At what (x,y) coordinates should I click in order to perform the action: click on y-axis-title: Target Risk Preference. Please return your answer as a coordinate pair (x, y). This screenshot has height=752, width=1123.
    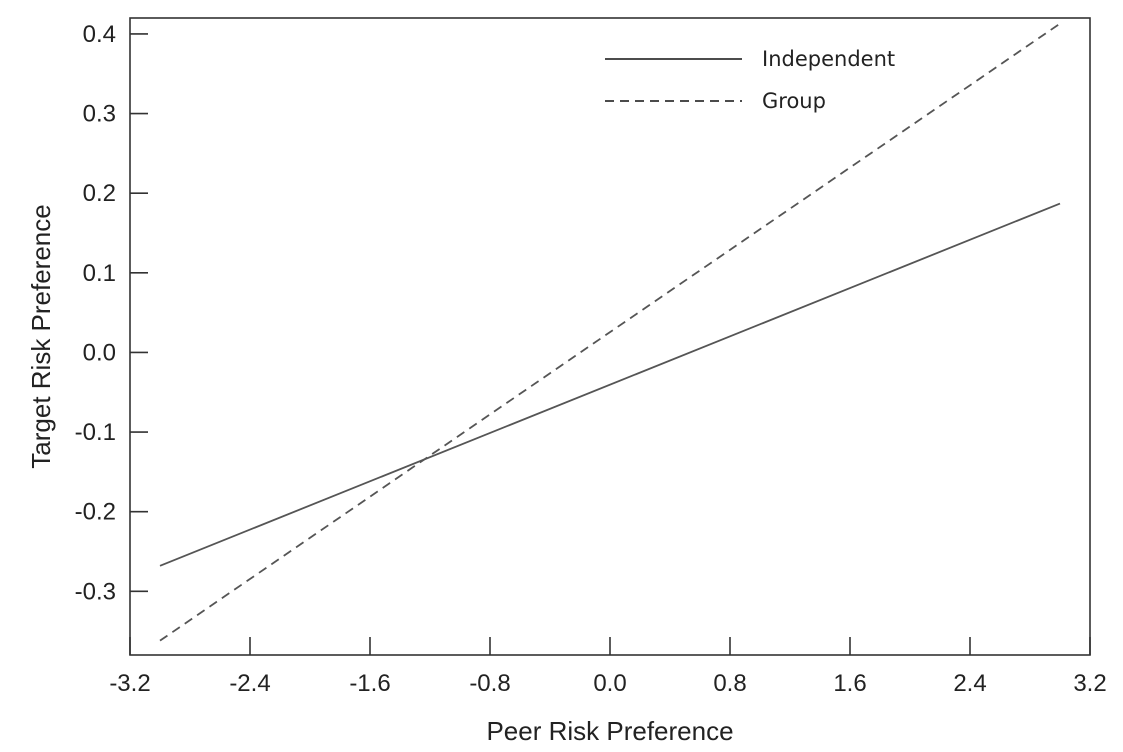
    Looking at the image, I should click on (41, 336).